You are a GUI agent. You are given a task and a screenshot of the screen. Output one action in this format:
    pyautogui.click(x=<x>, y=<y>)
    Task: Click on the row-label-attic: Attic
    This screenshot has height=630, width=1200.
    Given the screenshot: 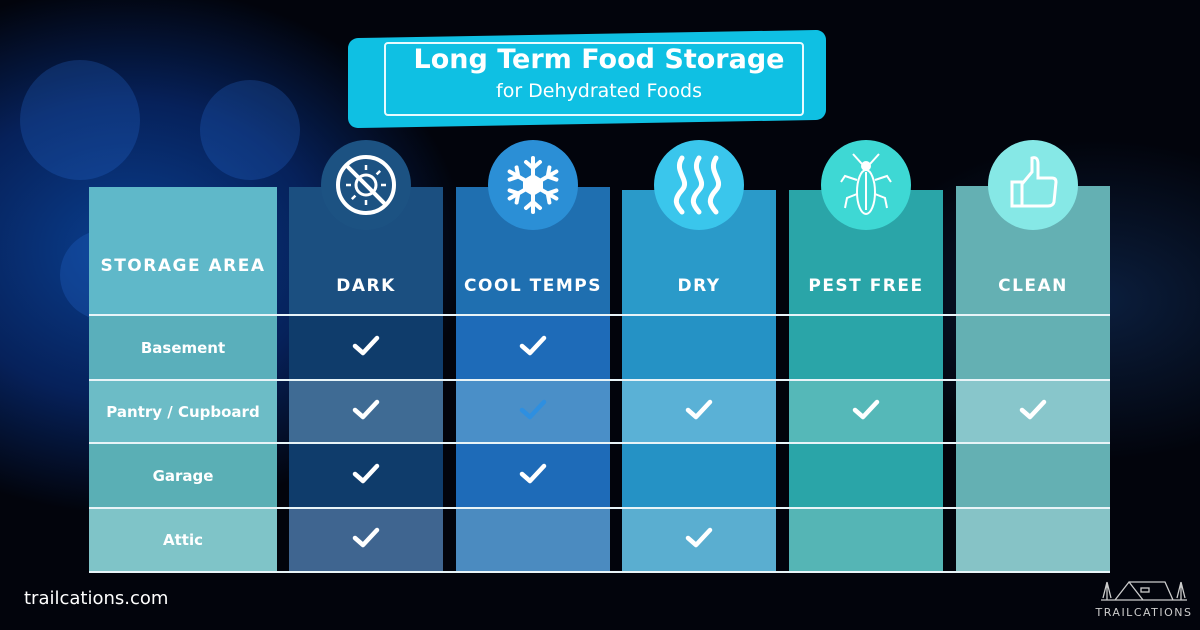 What is the action you would take?
    pyautogui.click(x=183, y=540)
    